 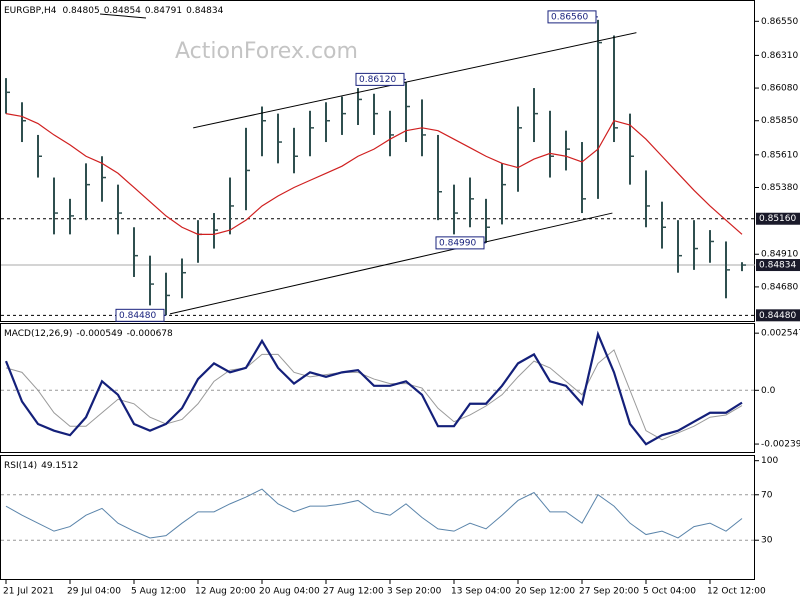 I want to click on decor-line, so click(x=123, y=16).